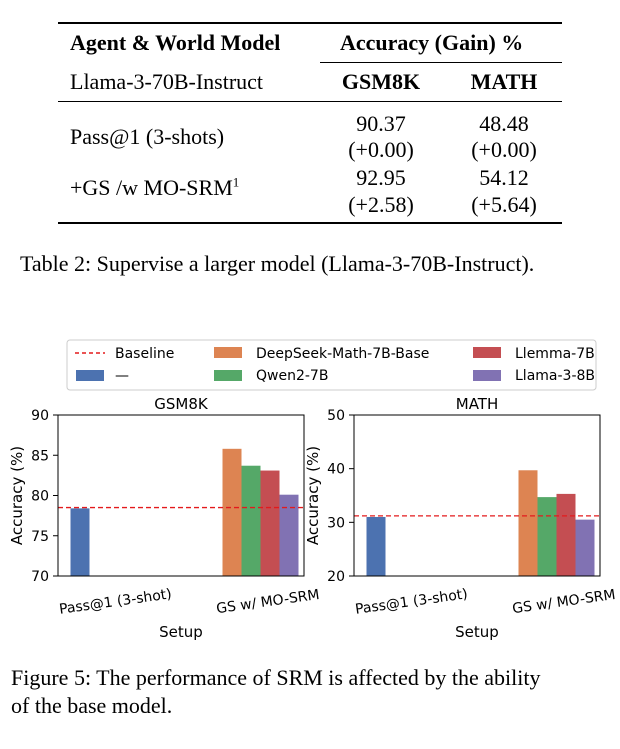 This screenshot has width=620, height=749. I want to click on footnote-marker: 1, so click(236, 182).